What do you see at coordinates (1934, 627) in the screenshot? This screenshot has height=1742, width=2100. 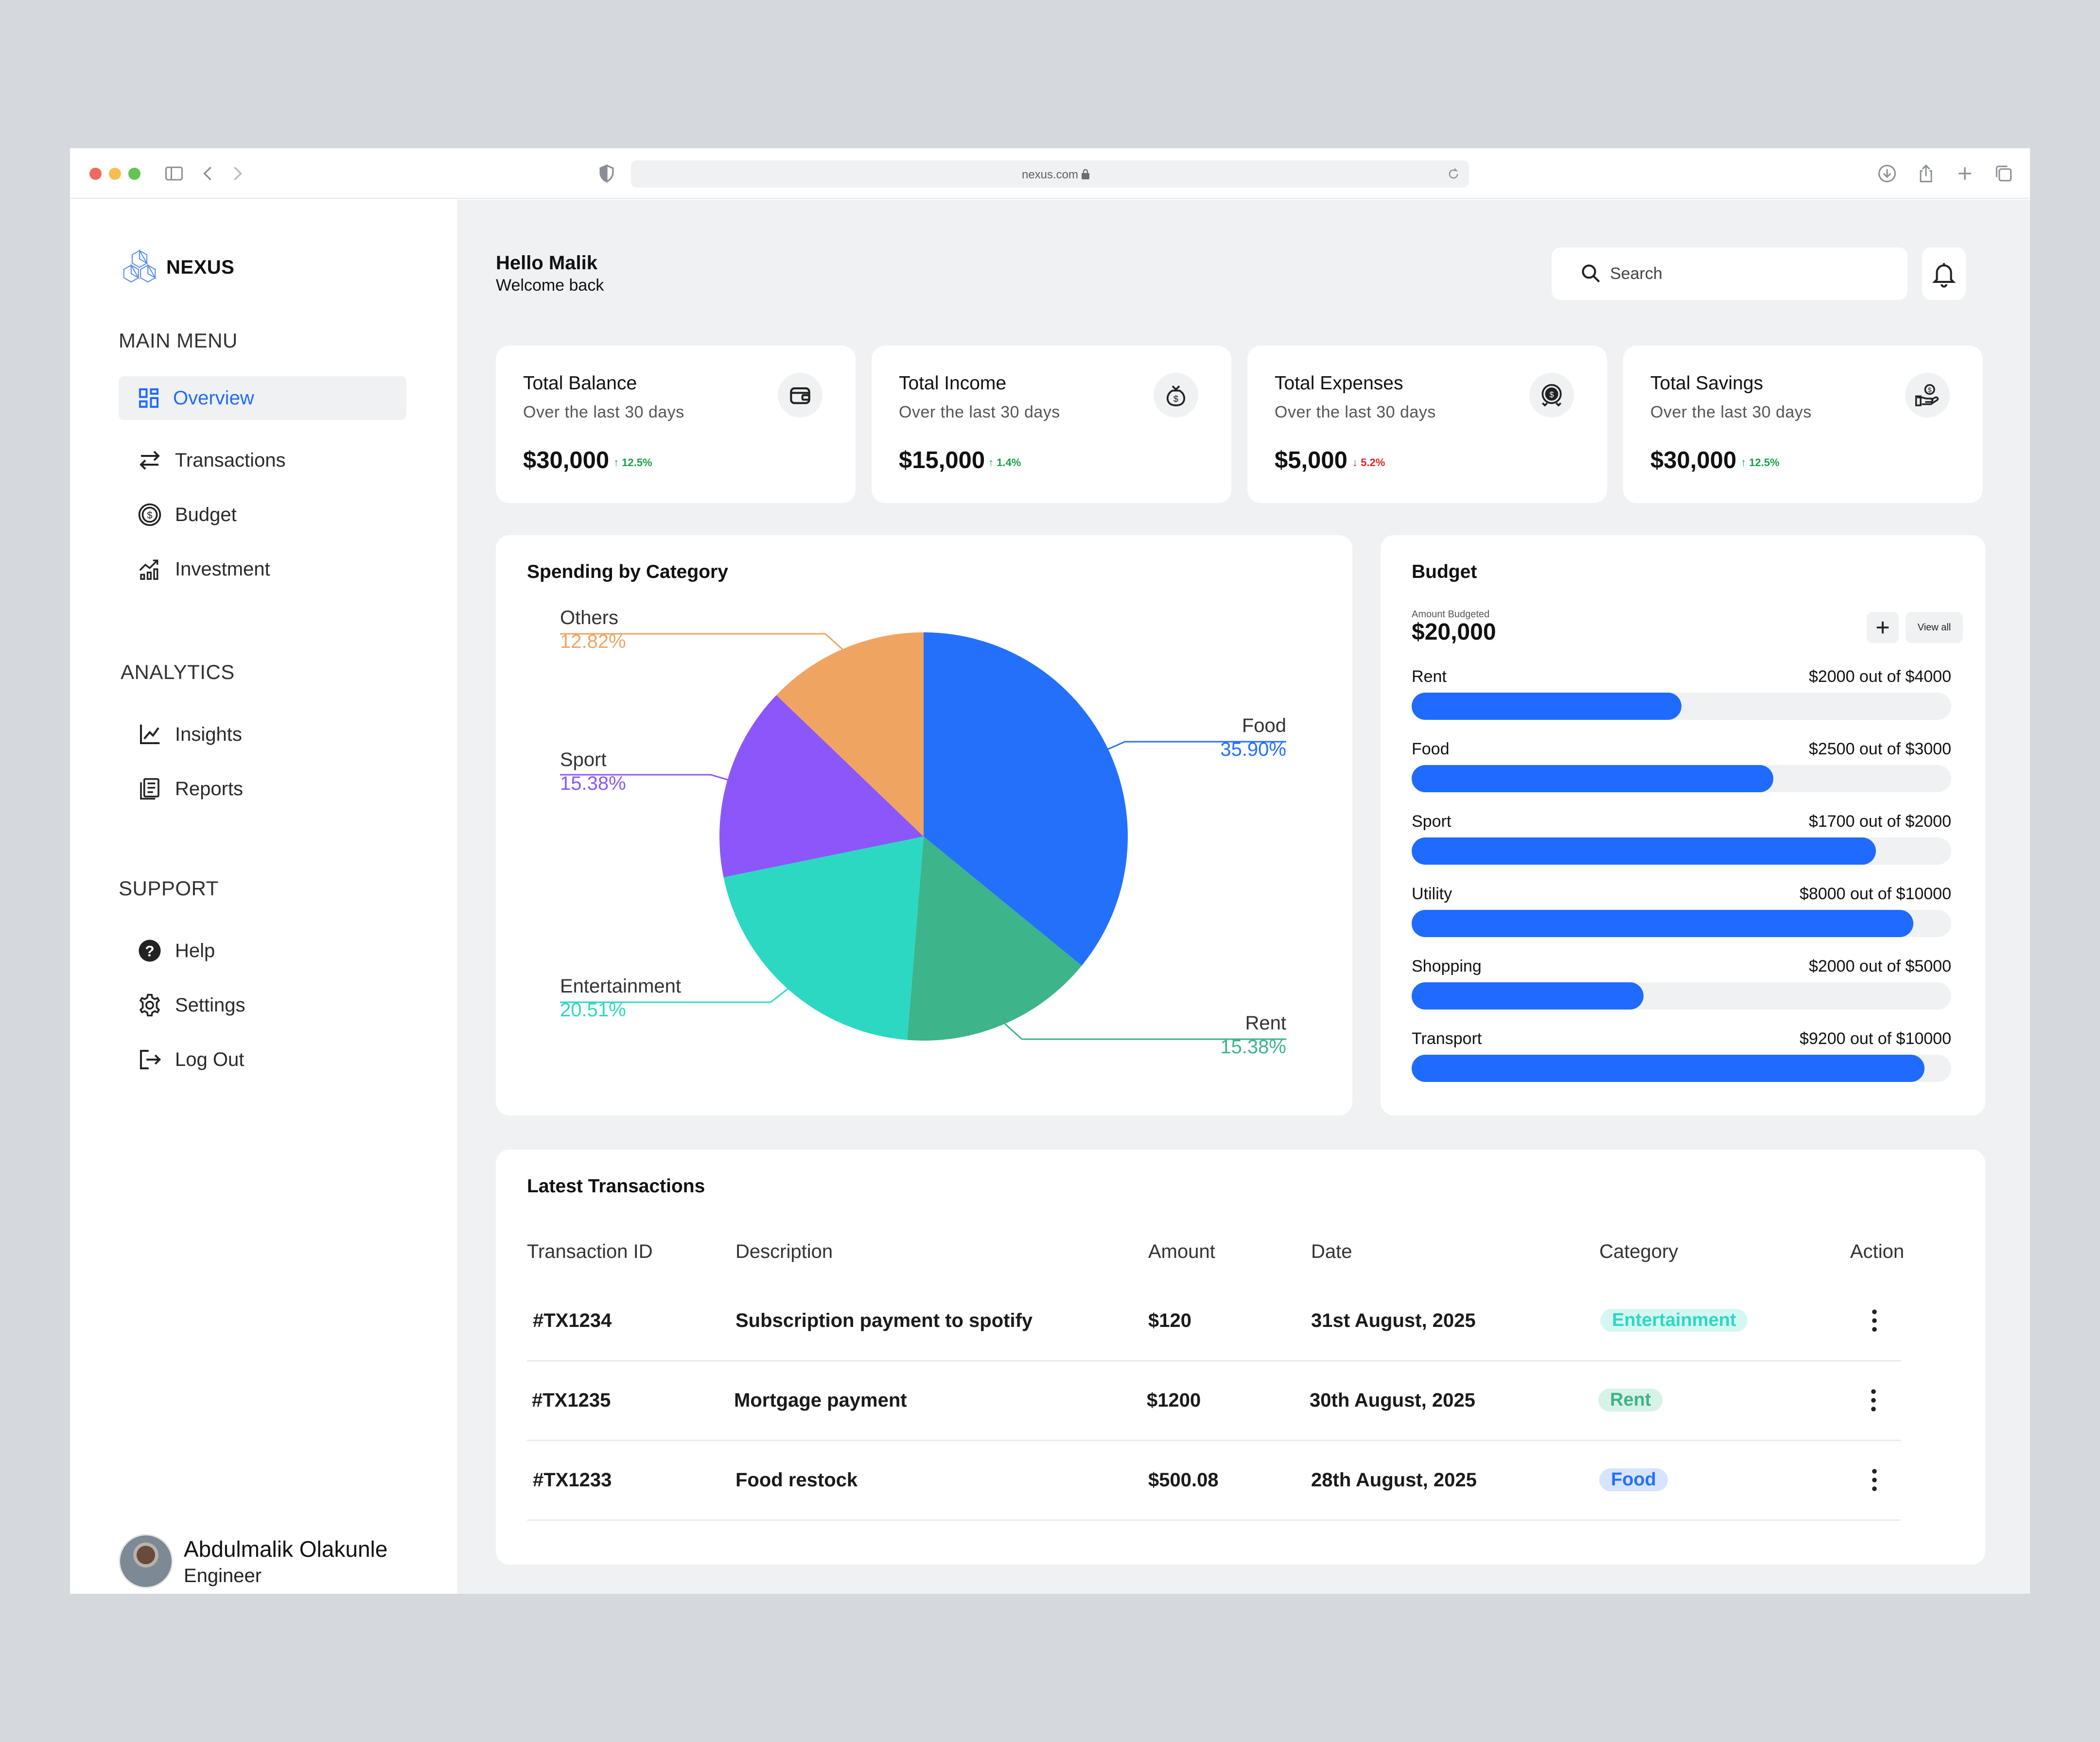 I see `view-all-button: View all` at bounding box center [1934, 627].